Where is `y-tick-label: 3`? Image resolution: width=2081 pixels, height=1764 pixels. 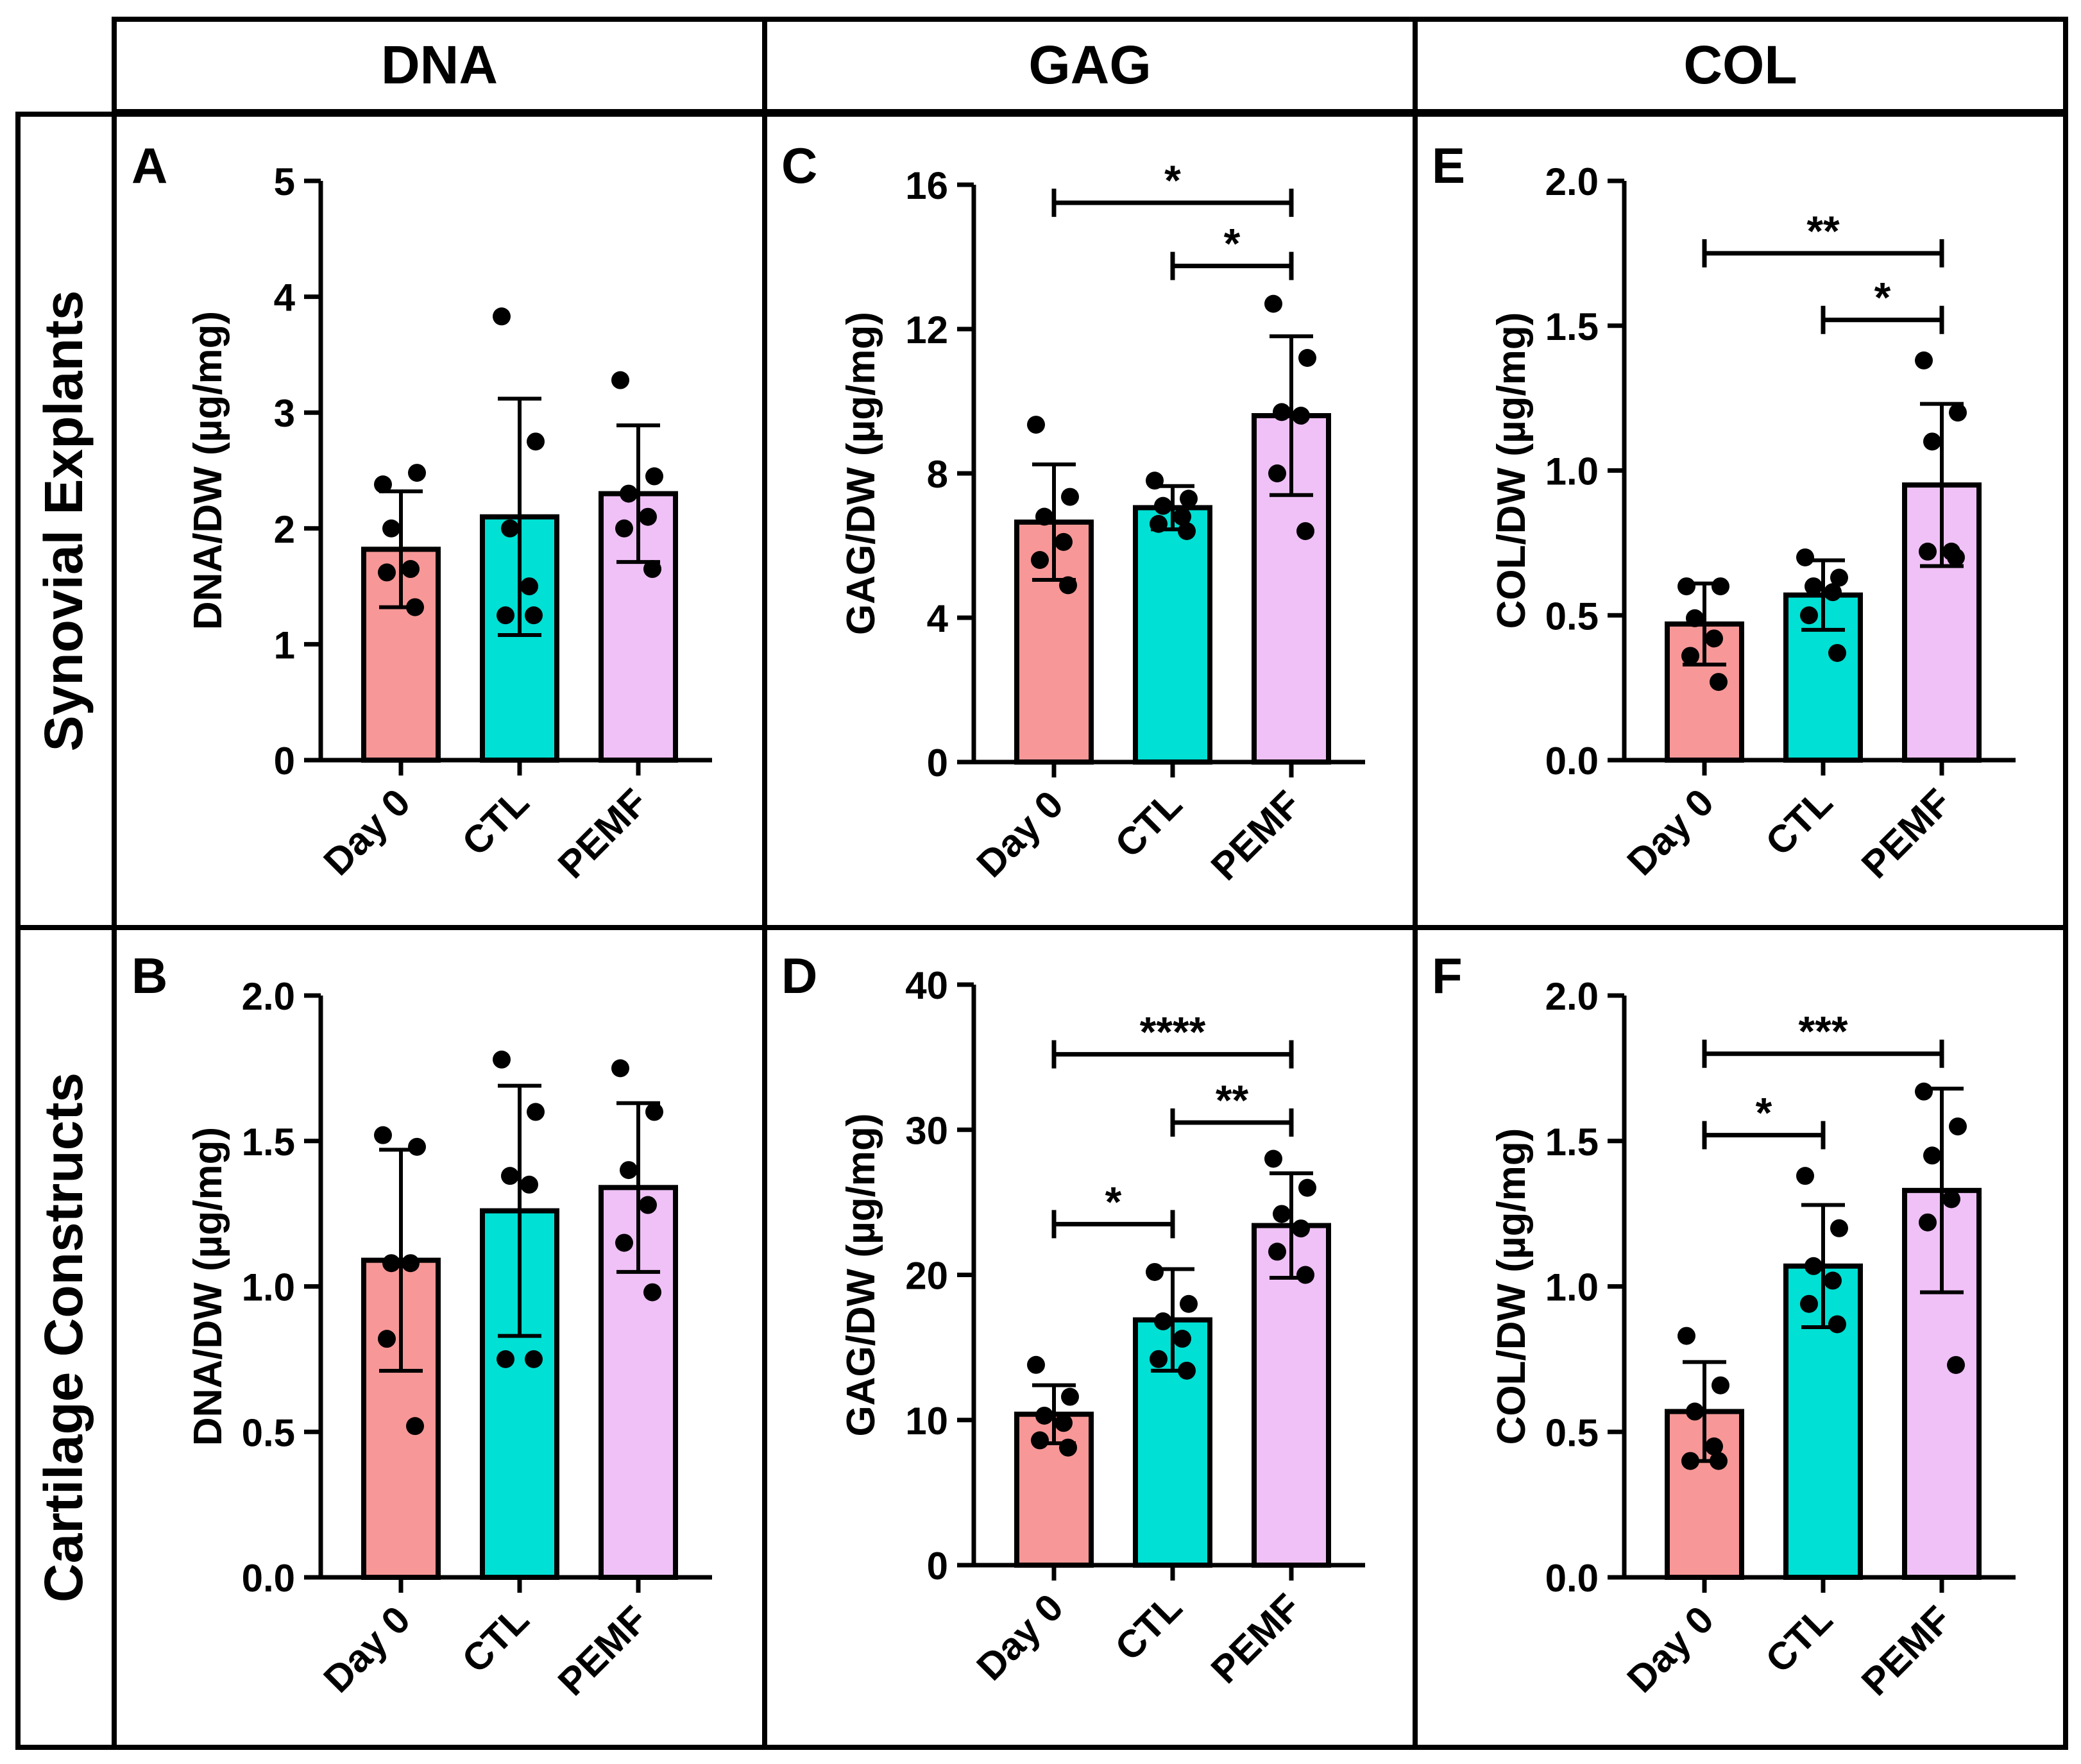 y-tick-label: 3 is located at coordinates (284, 413).